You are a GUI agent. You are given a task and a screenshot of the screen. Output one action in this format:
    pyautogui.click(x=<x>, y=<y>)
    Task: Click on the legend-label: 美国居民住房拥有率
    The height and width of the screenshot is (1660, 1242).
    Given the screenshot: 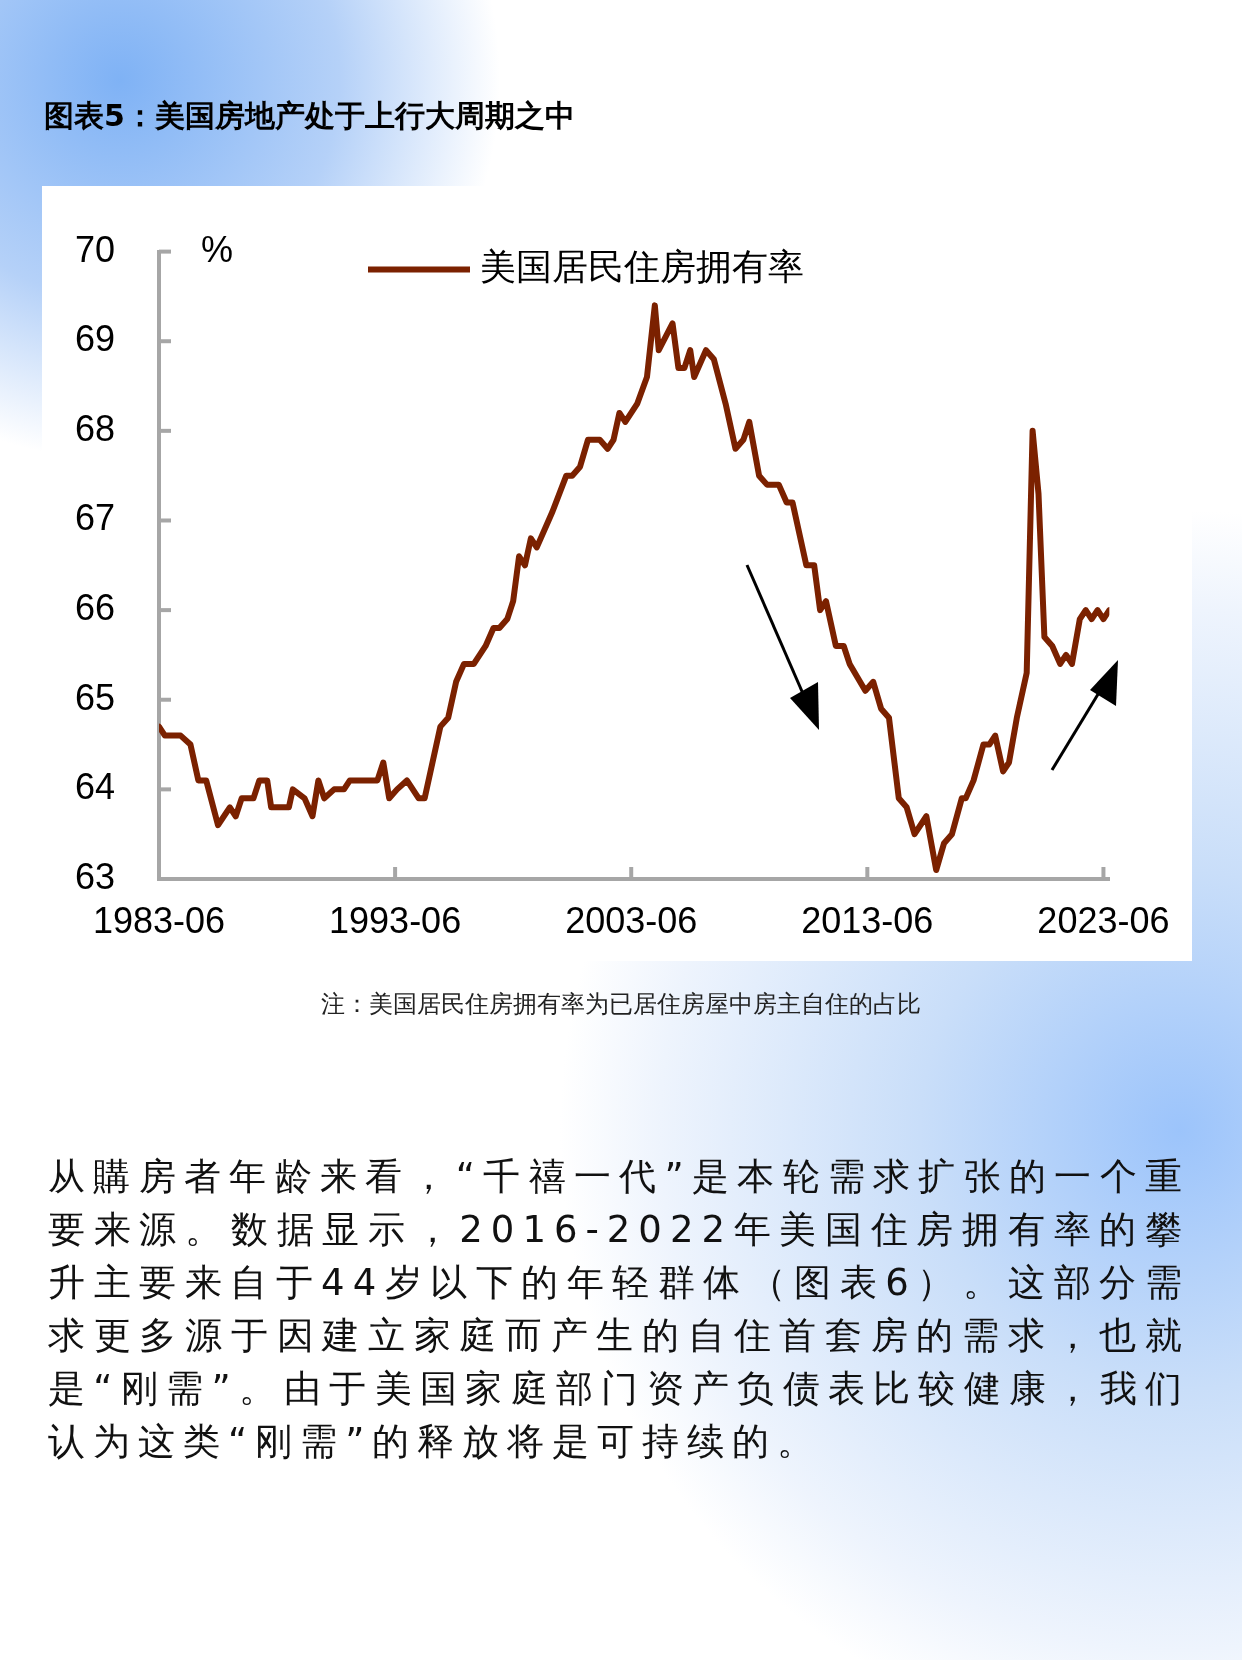 What is the action you would take?
    pyautogui.click(x=642, y=266)
    